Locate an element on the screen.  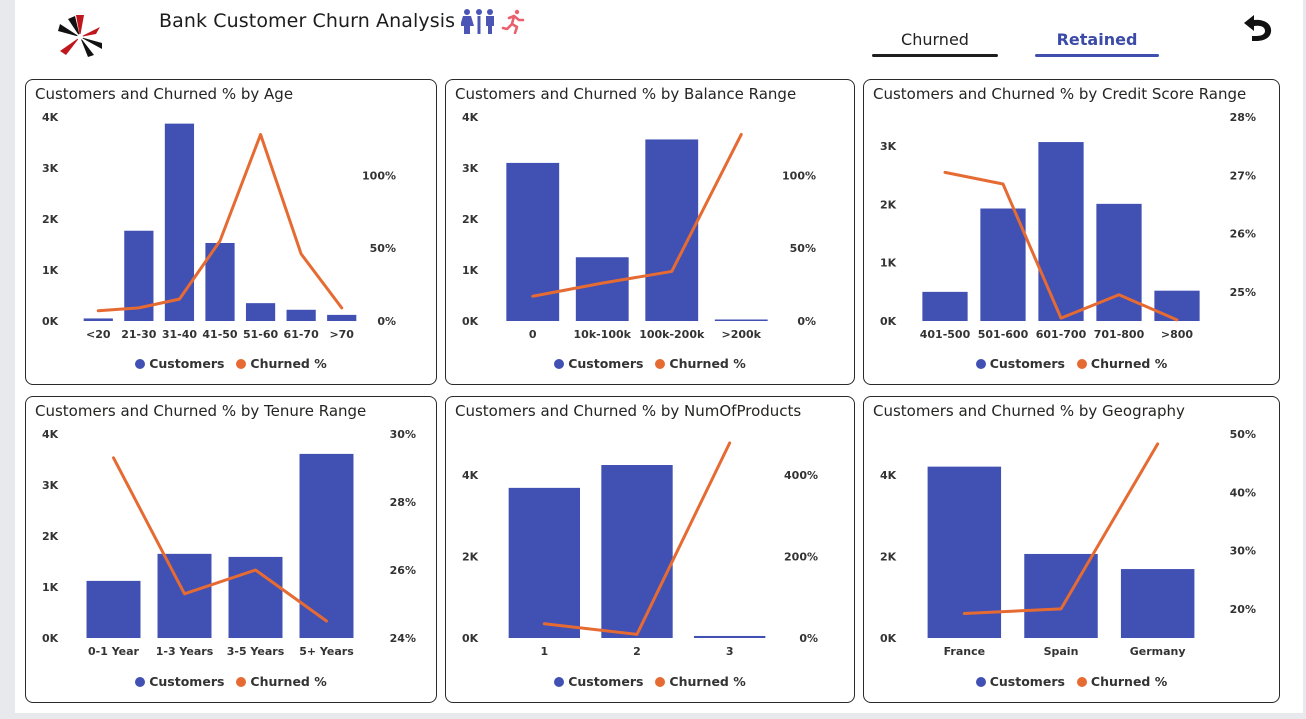
x-axis-tick-label: 51-60 is located at coordinates (261, 334).